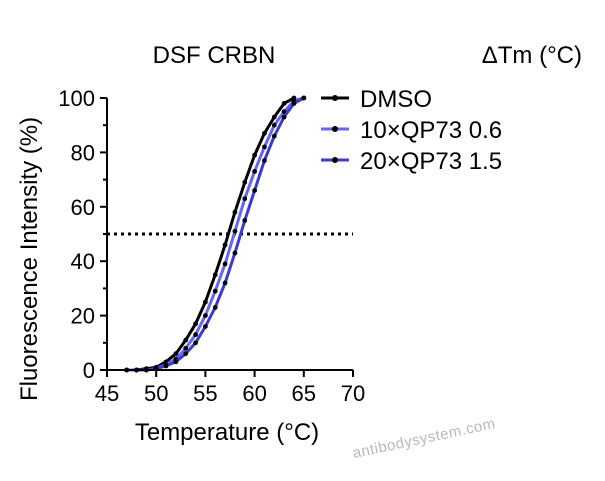 The height and width of the screenshot is (481, 605). Describe the element at coordinates (353, 393) in the screenshot. I see `x-tick-label: 70` at that location.